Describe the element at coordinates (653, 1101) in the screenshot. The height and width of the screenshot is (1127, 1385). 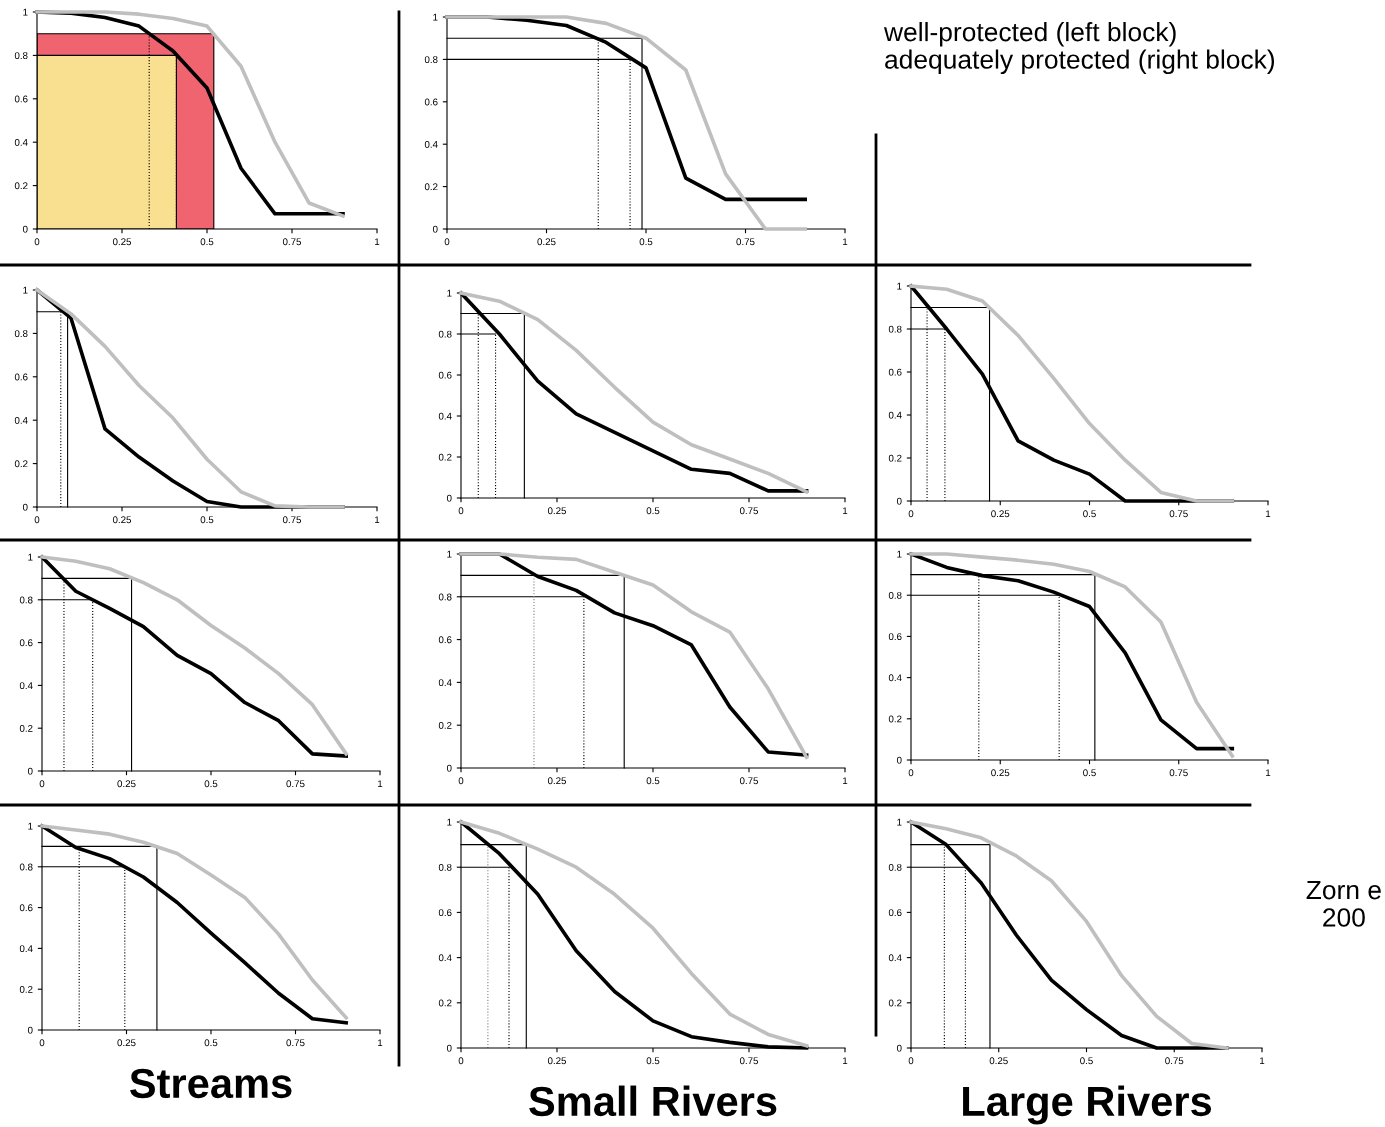
I see `x-axis-title: Small Rivers` at that location.